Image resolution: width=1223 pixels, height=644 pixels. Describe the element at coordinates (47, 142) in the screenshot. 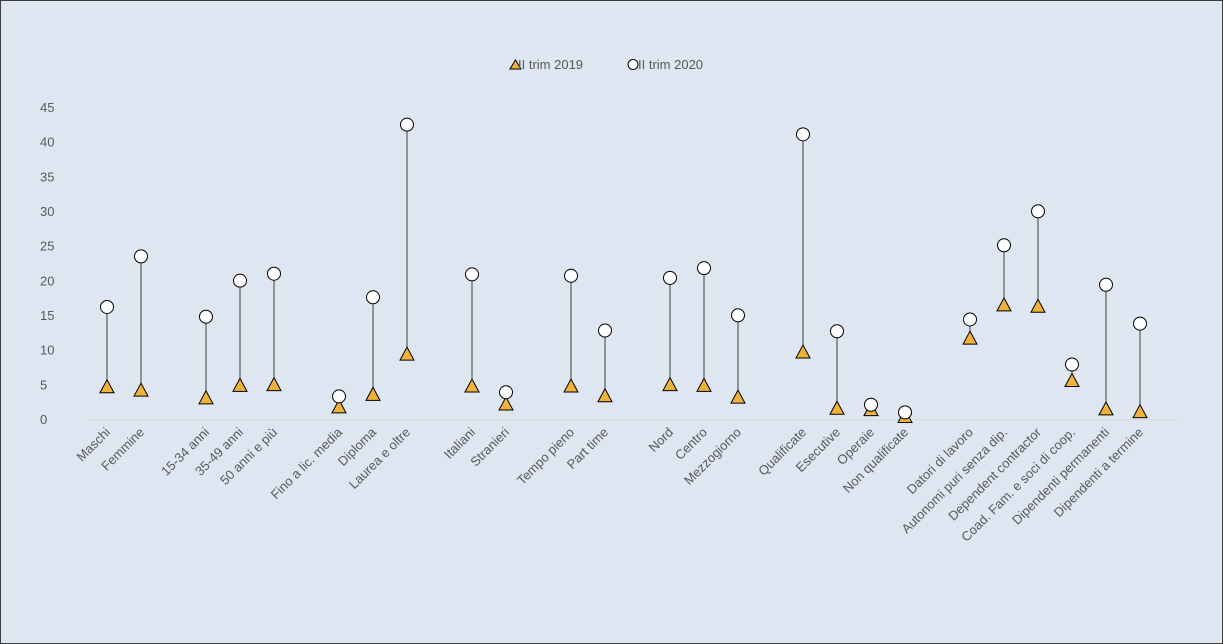

I see `y-tick-label: 40` at that location.